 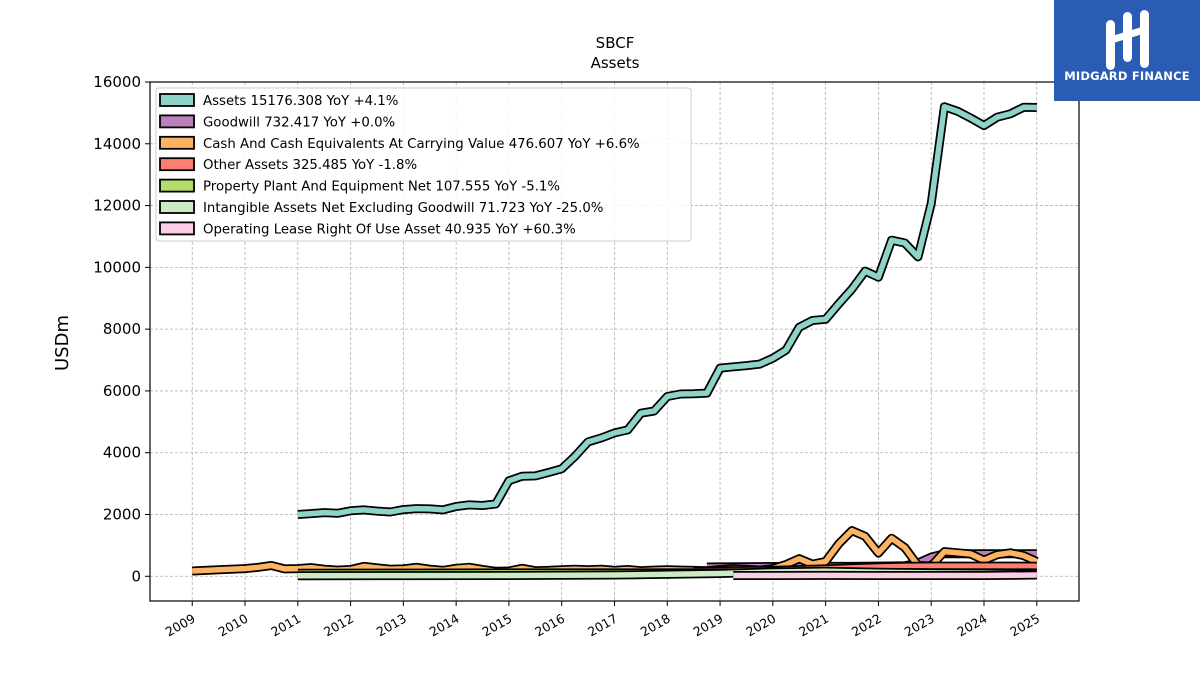 What do you see at coordinates (136, 576) in the screenshot?
I see `y-tick-label: 0` at bounding box center [136, 576].